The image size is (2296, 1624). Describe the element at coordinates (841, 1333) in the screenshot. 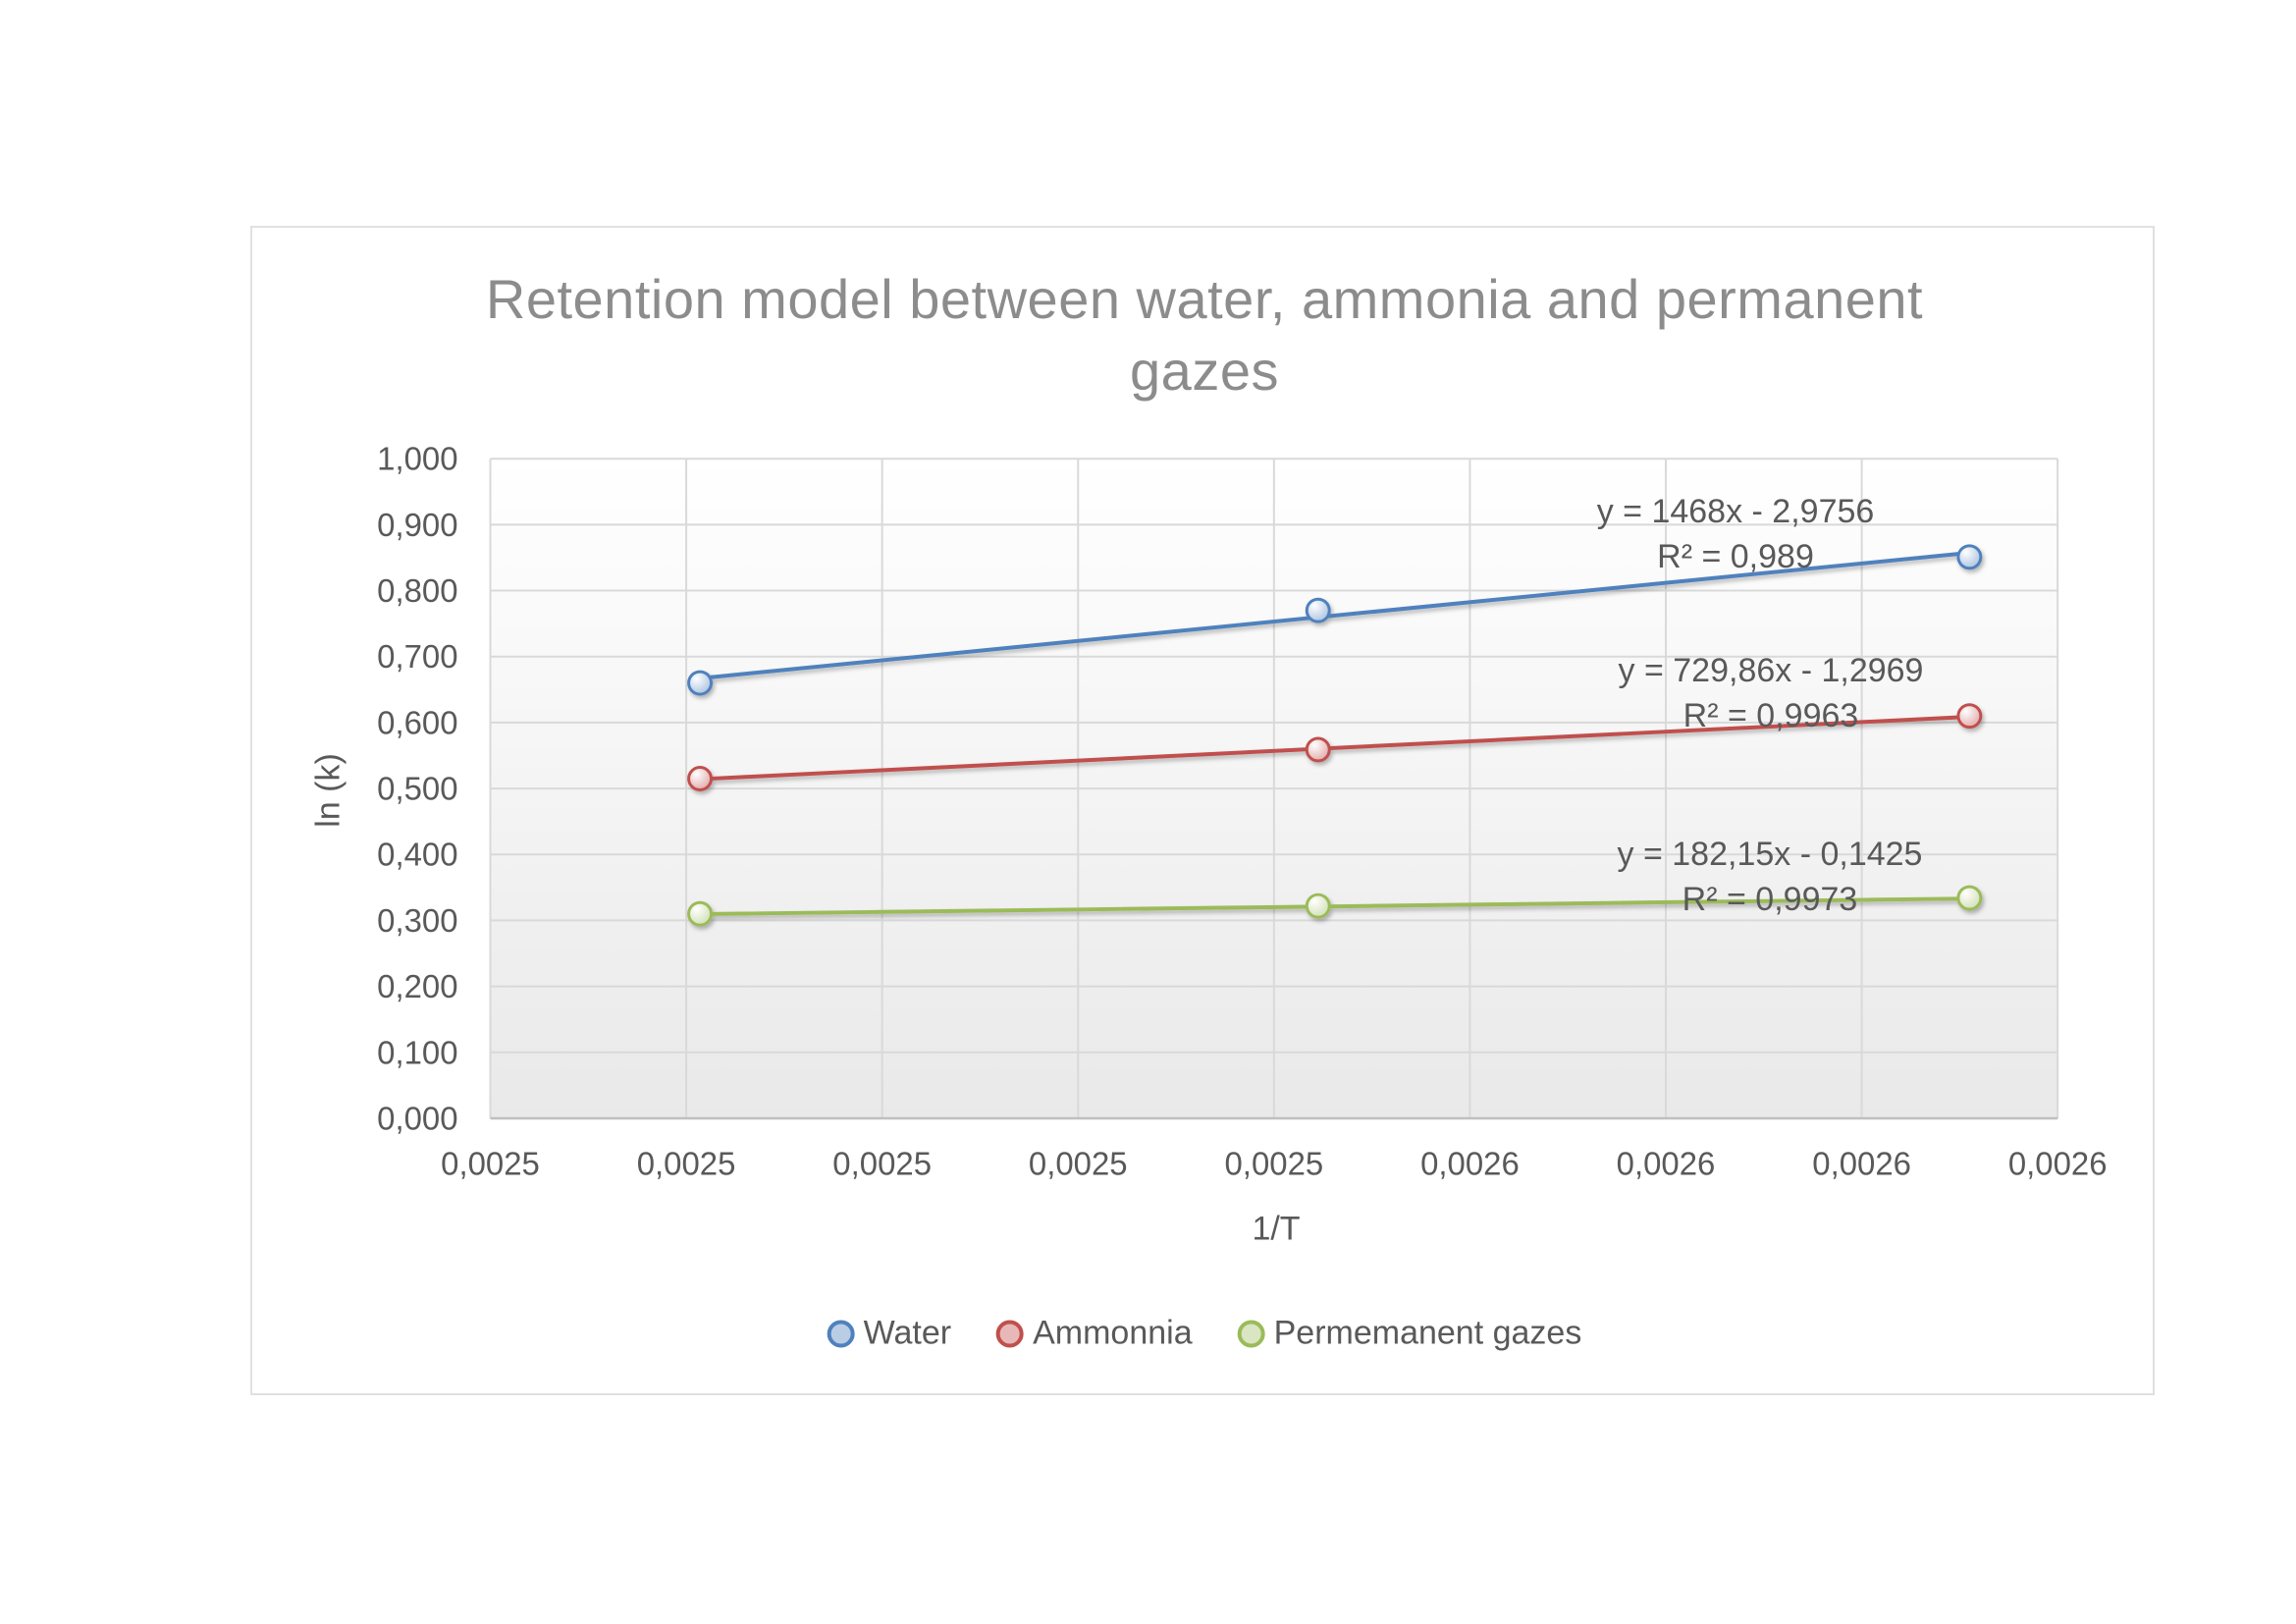

I see `water-marker-icon` at that location.